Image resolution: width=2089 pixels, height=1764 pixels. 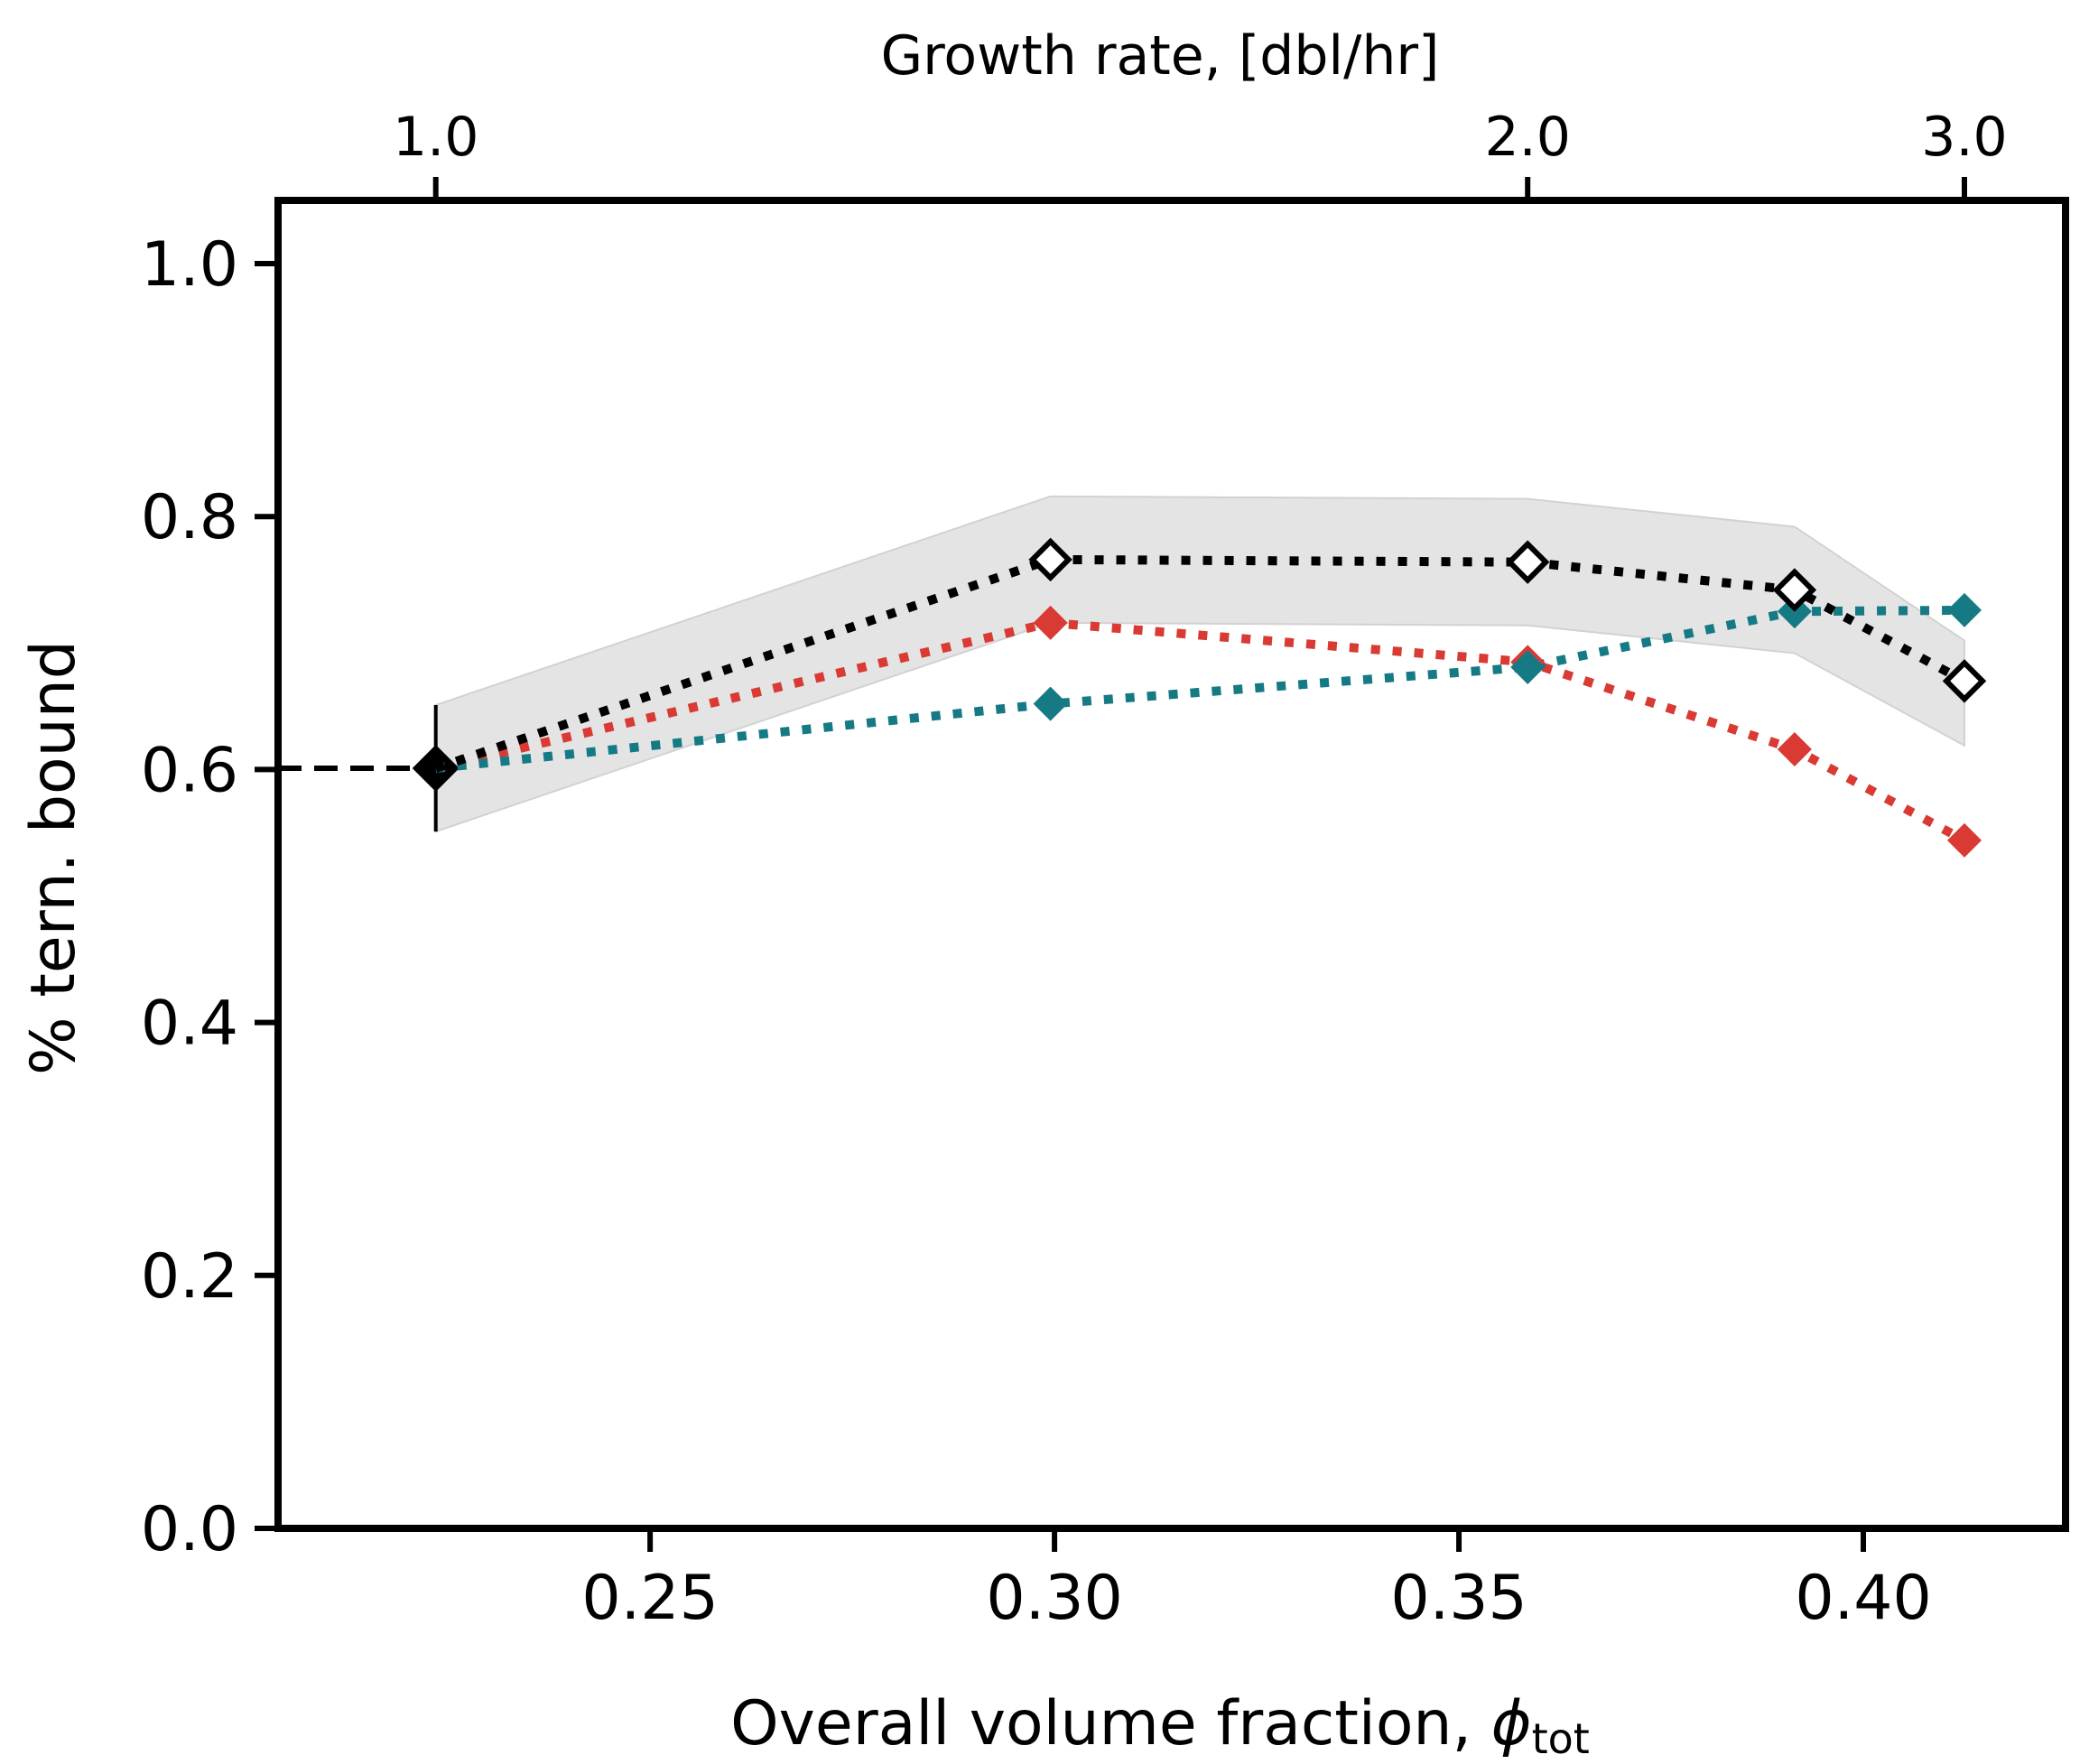 I want to click on y-tick-label: 0.6, so click(x=189, y=770).